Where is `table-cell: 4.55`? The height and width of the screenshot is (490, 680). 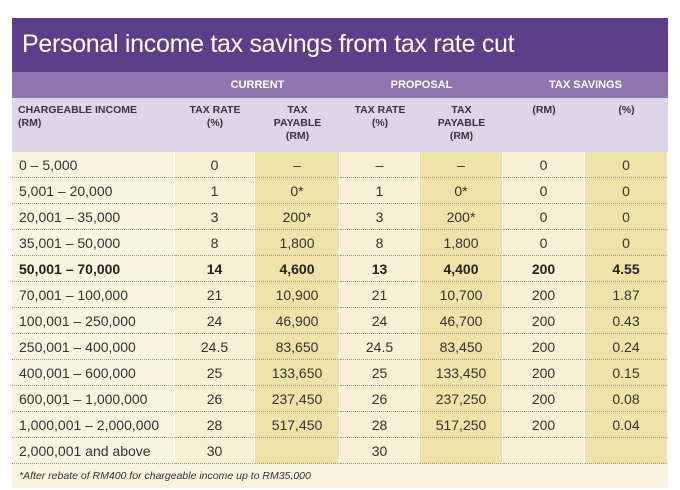
table-cell: 4.55 is located at coordinates (626, 269).